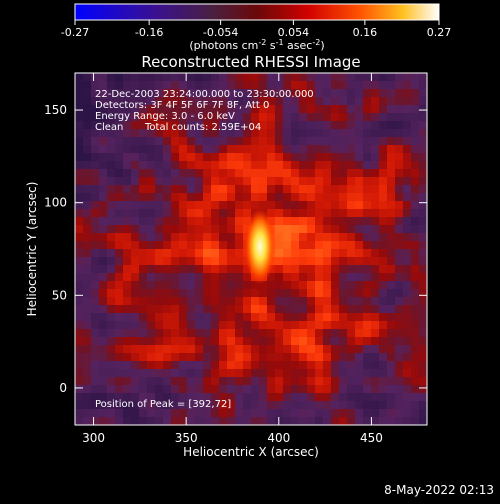 The height and width of the screenshot is (504, 500). What do you see at coordinates (220, 32) in the screenshot?
I see `colorbar-tick-label: -0.054` at bounding box center [220, 32].